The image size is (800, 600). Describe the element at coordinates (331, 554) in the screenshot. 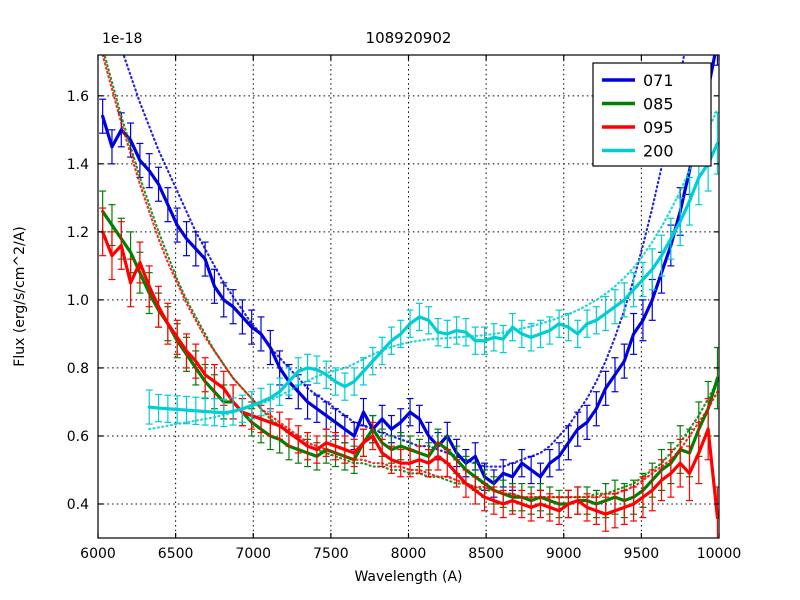

I see `x-tick-label: 7500` at that location.